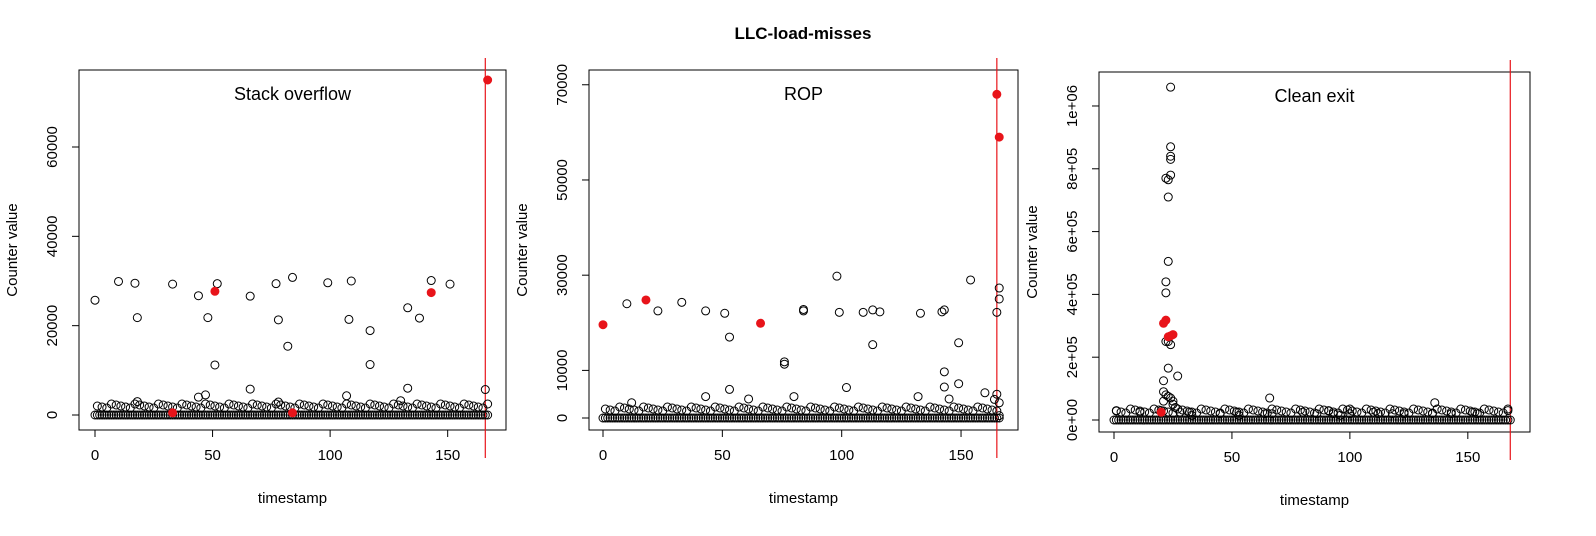 Image resolution: width=1596 pixels, height=536 pixels. What do you see at coordinates (1114, 457) in the screenshot?
I see `chart-2-x-tick-label: 0` at bounding box center [1114, 457].